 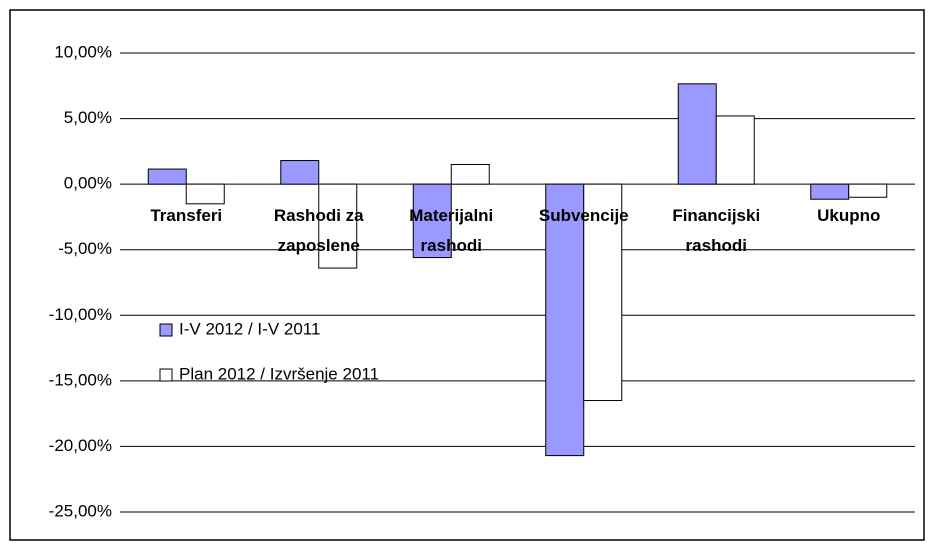 What do you see at coordinates (319, 215) in the screenshot?
I see `x-tick-label-line: Rashodi za` at bounding box center [319, 215].